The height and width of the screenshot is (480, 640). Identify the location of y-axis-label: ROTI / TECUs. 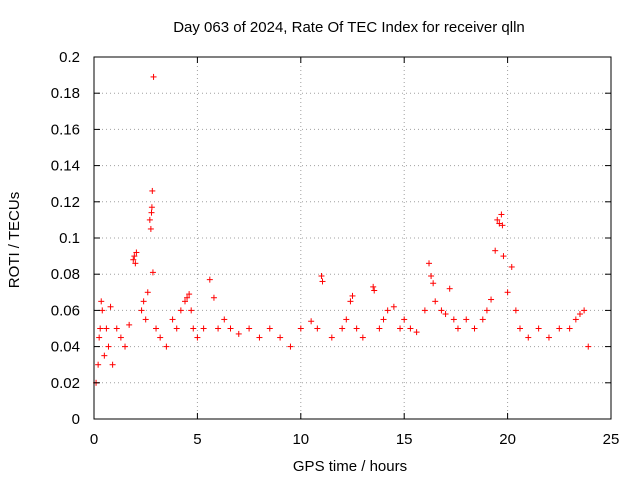
(14, 240).